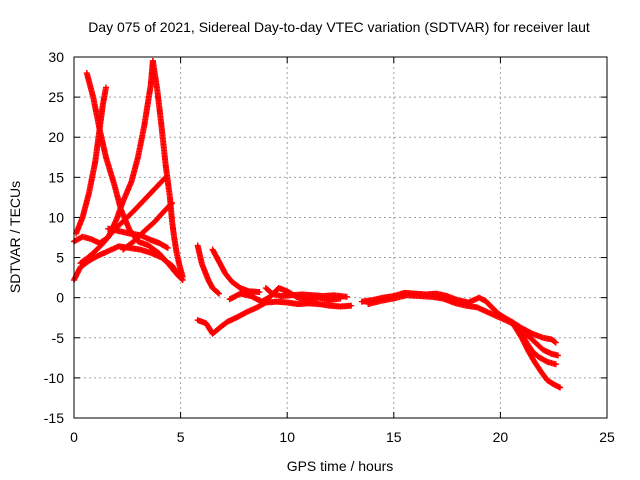 The height and width of the screenshot is (480, 640). What do you see at coordinates (340, 466) in the screenshot?
I see `x-axis-label: GPS time / hours` at bounding box center [340, 466].